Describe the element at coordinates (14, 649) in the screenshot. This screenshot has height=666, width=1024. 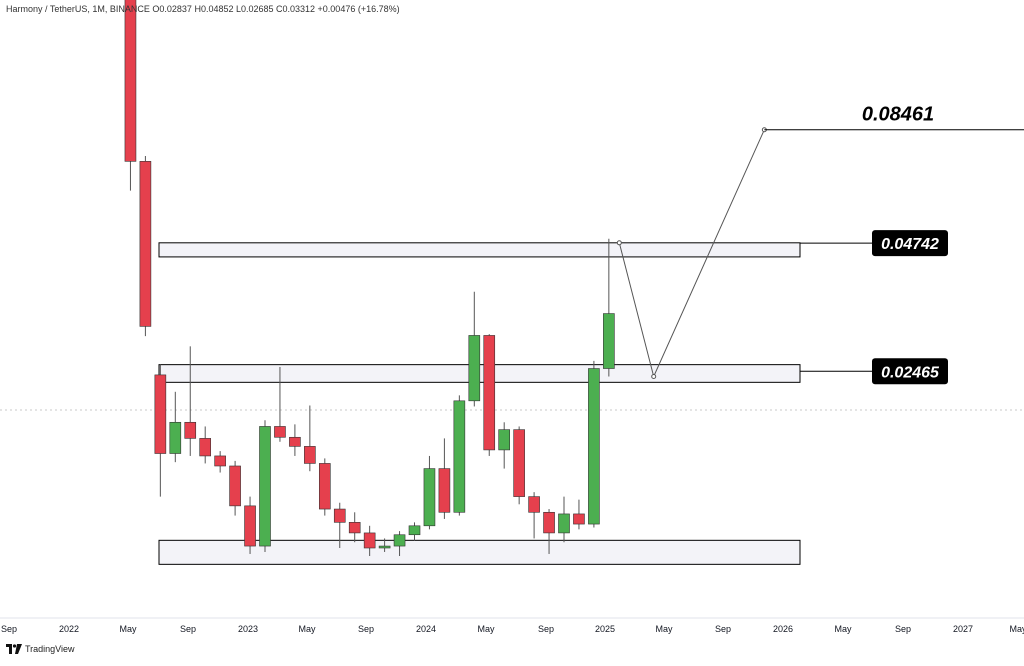
I see `tradingview-logo-icon` at that location.